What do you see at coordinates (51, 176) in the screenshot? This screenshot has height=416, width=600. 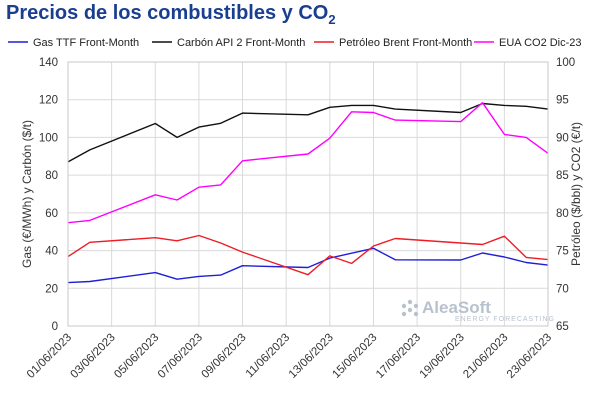 I see `y-left-tick-label: 80` at bounding box center [51, 176].